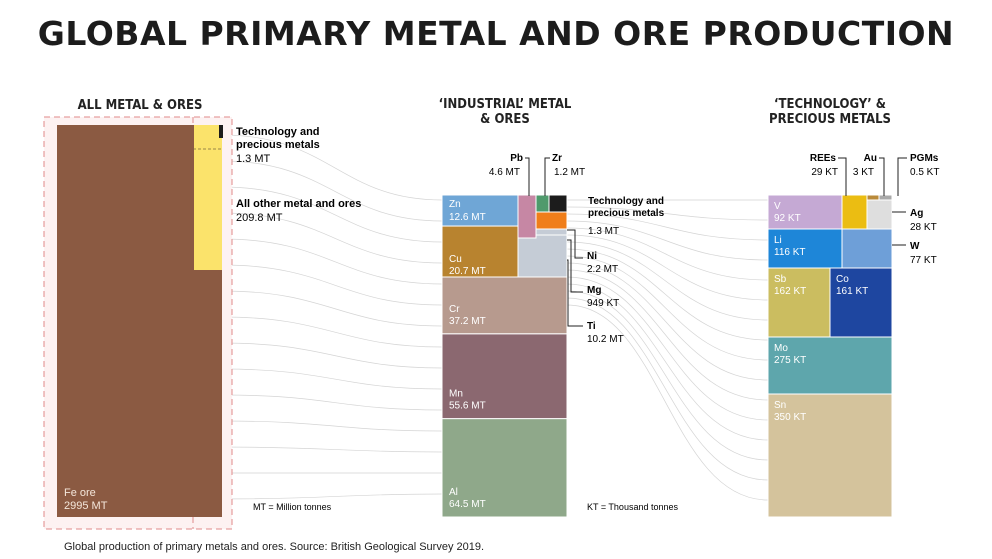 The image size is (992, 559). I want to click on callout-line-ti, so click(575, 293).